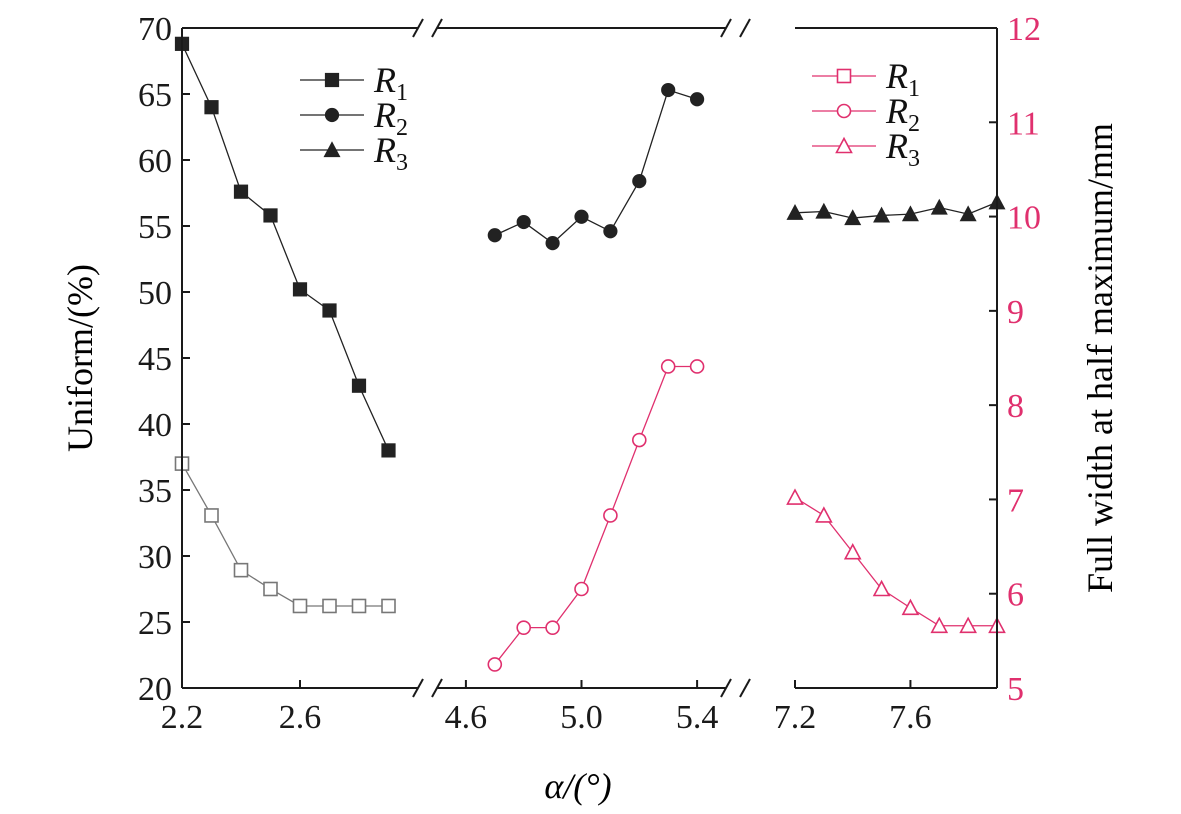 The image size is (1181, 814). I want to click on y-left-tick-label: 45, so click(155, 359).